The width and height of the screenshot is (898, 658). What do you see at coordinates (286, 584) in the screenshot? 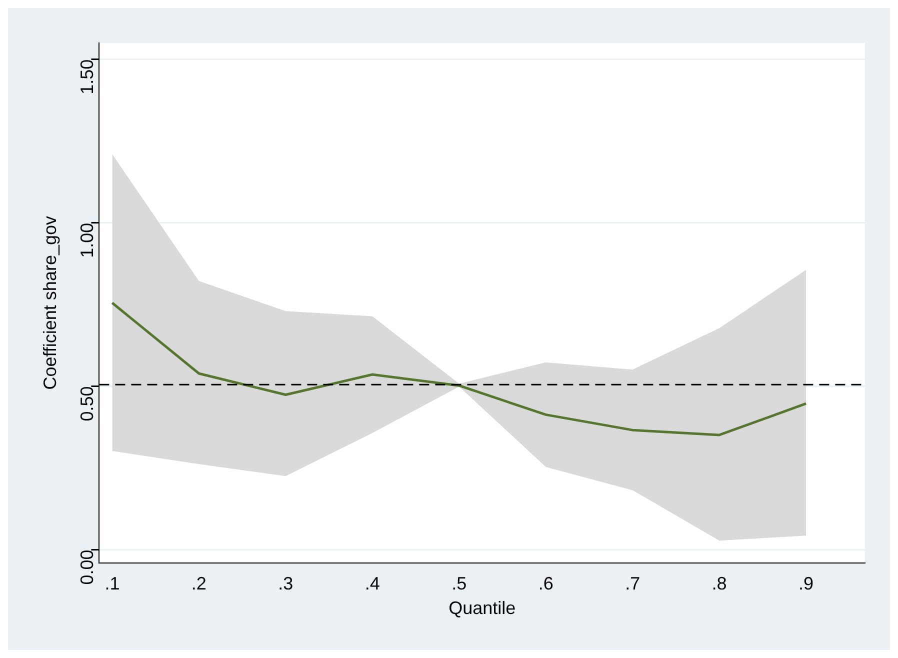
I see `x-tick-label: .3` at bounding box center [286, 584].